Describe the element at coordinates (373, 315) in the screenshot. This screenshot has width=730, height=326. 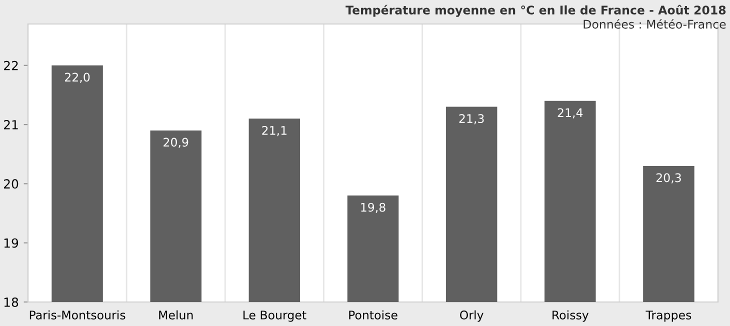
I see `x-tick-label: Pontoise` at that location.